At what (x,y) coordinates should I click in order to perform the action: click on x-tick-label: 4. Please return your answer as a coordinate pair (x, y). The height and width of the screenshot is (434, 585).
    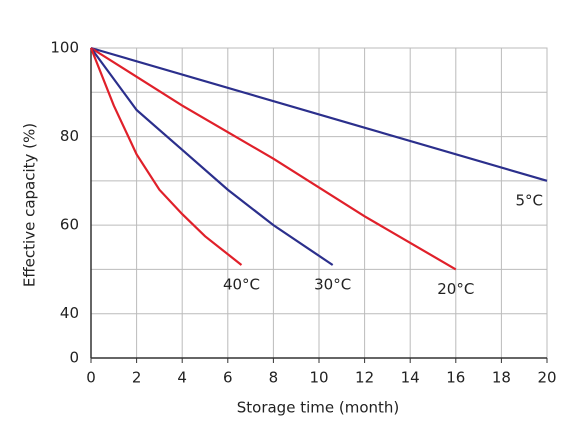
    Looking at the image, I should click on (182, 378).